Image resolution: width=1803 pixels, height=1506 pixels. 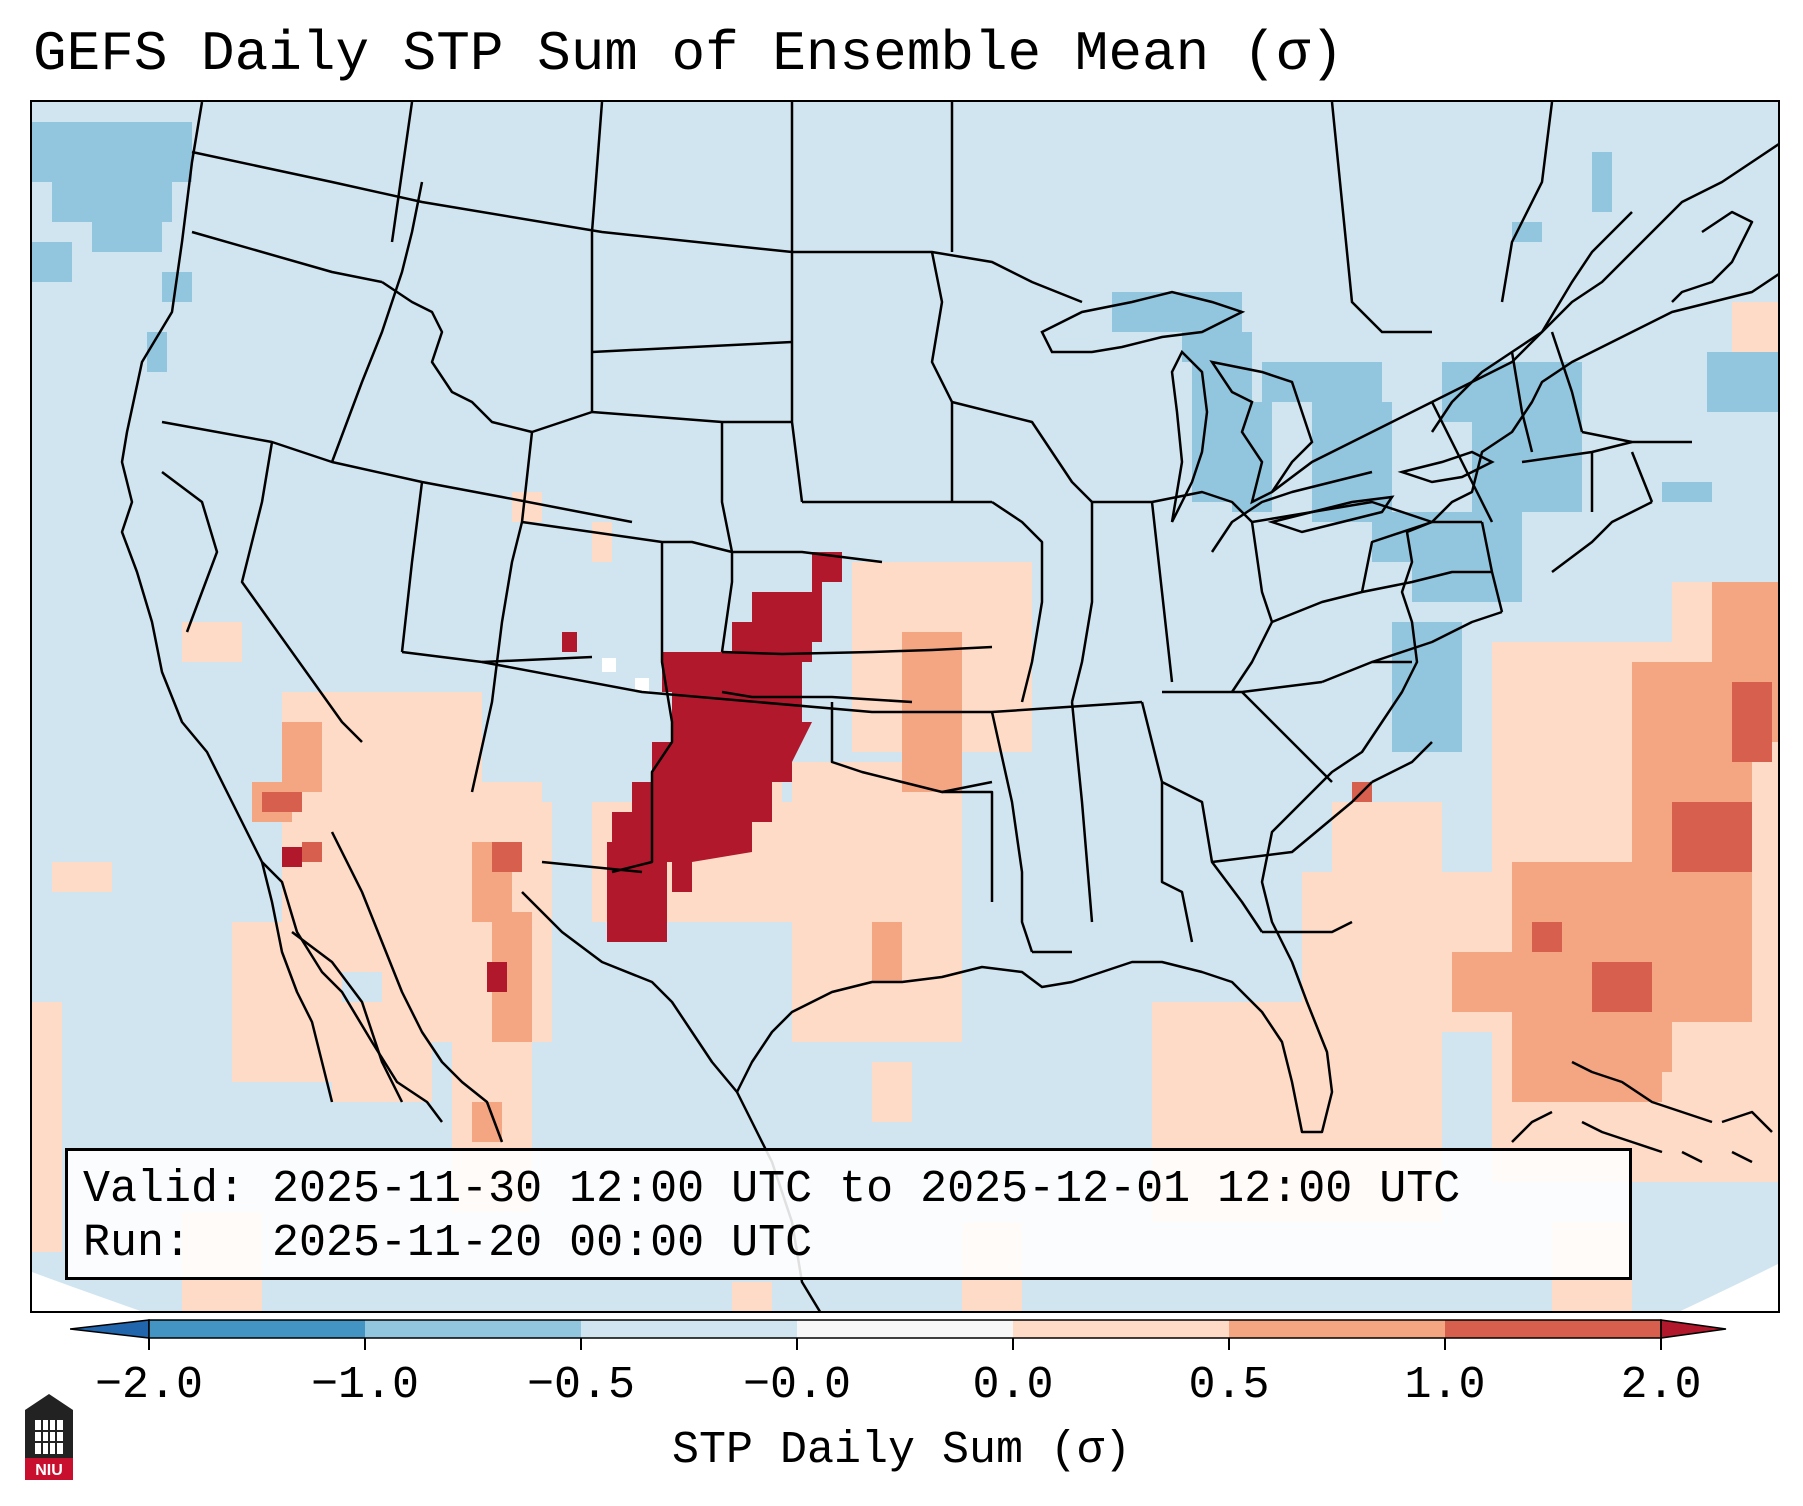 I want to click on colorbar-outline, so click(x=905, y=1329).